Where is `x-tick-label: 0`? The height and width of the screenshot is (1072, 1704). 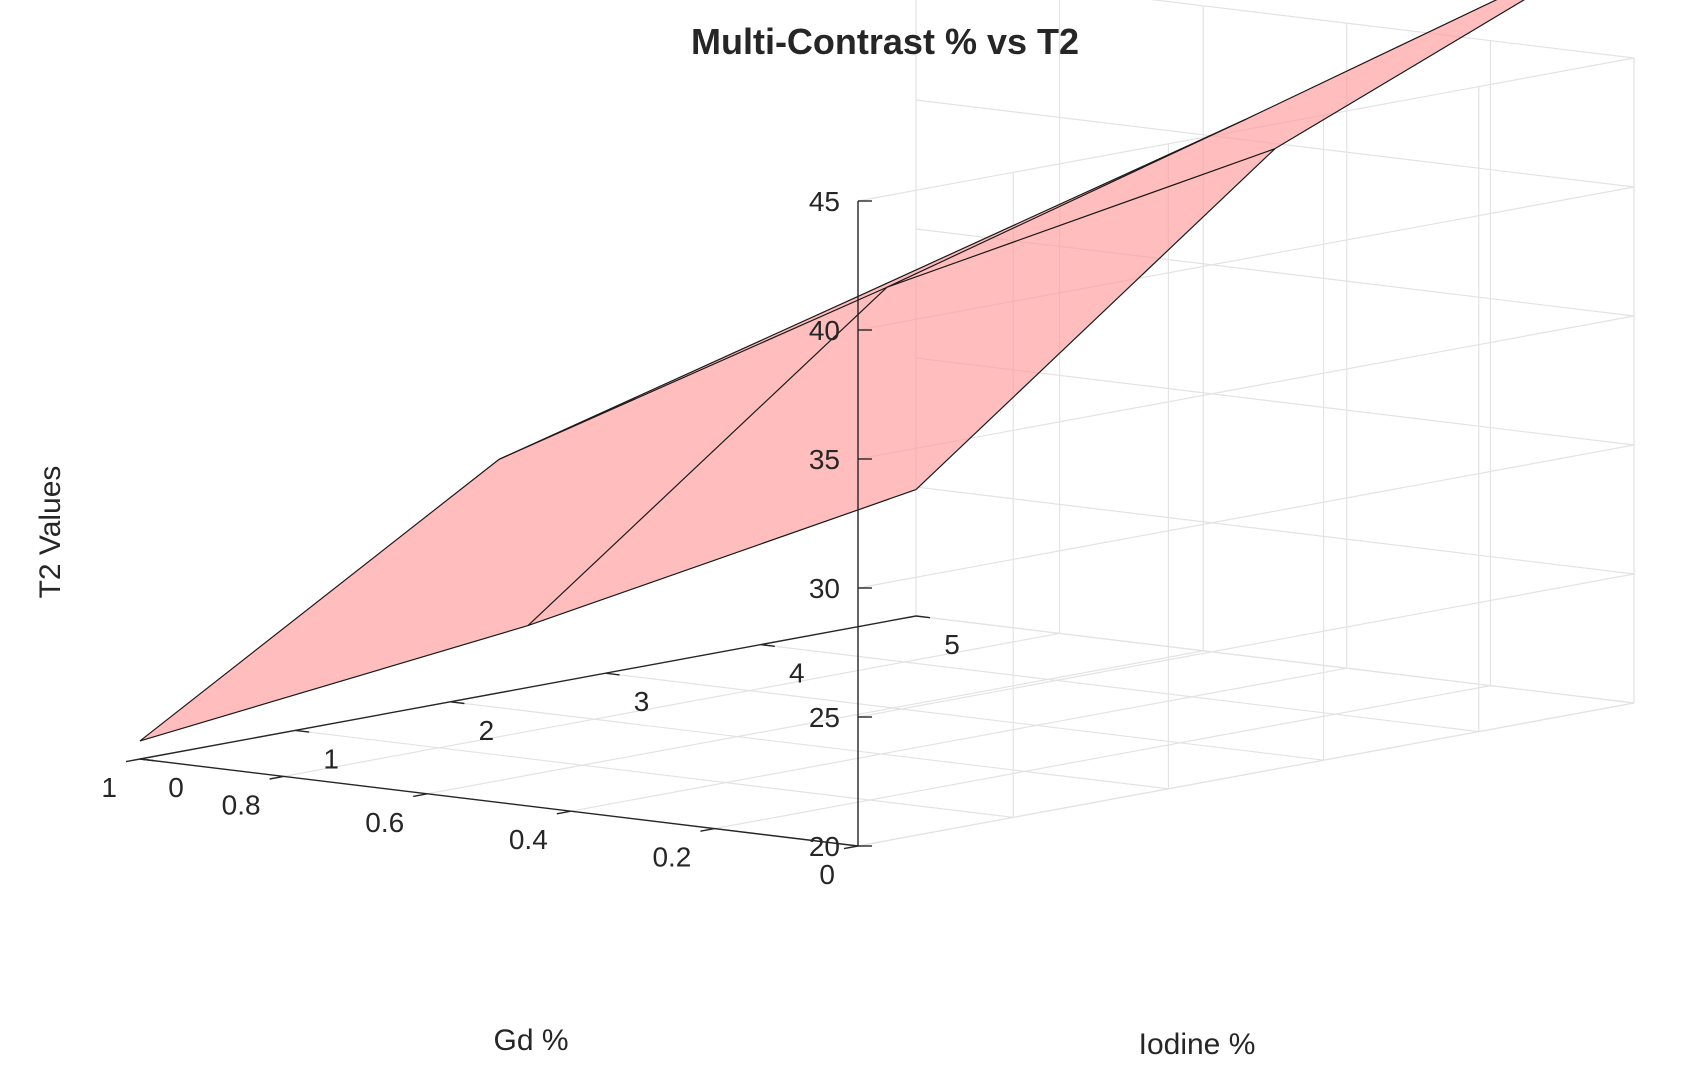 x-tick-label: 0 is located at coordinates (827, 874).